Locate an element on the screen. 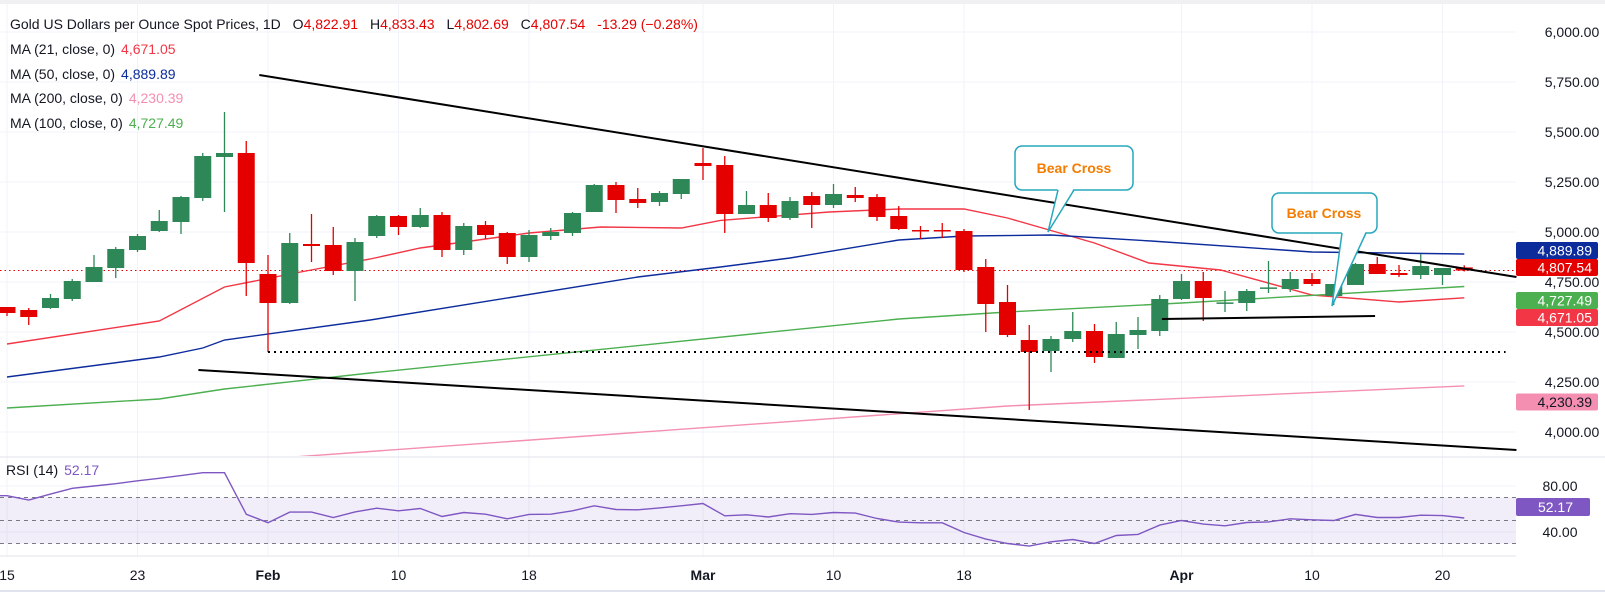  rsi-value-tag: 52.17 is located at coordinates (1553, 507).